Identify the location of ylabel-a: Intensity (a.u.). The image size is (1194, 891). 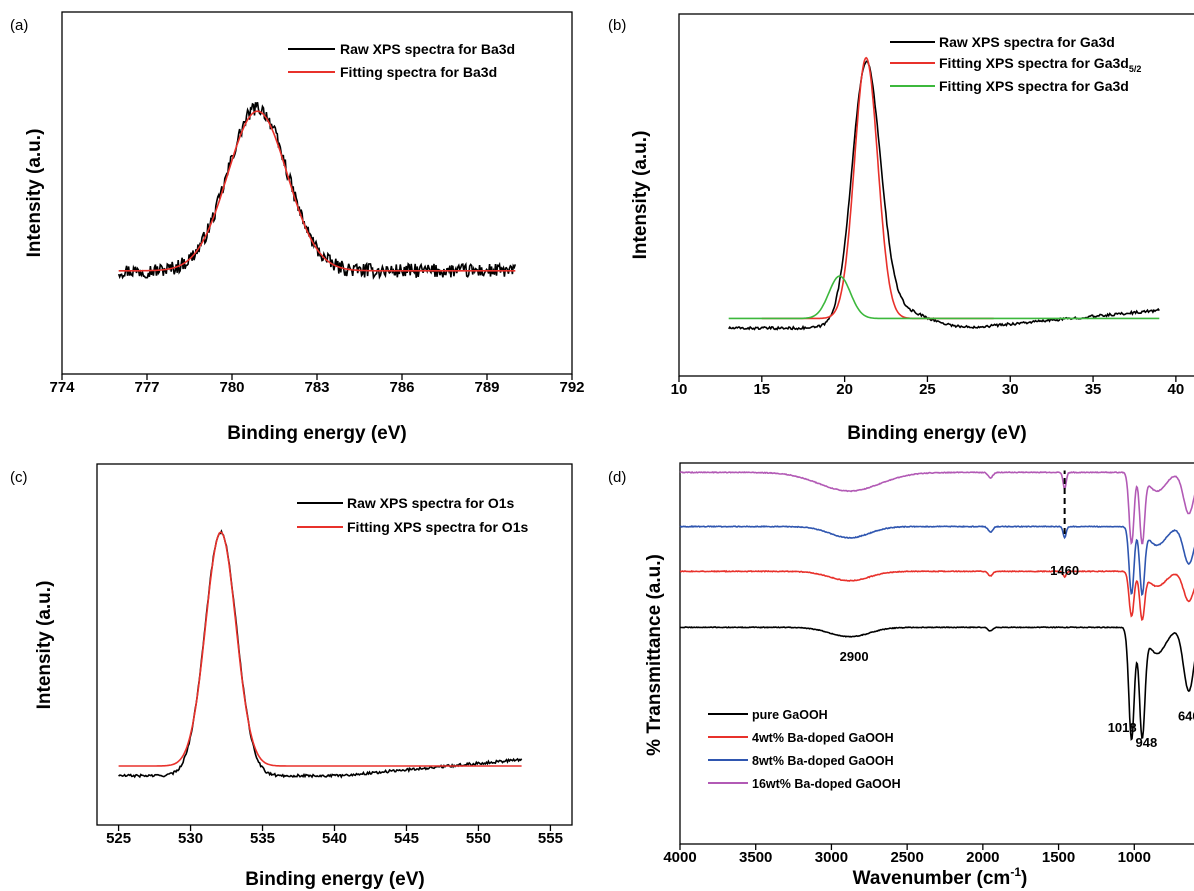
(34, 193).